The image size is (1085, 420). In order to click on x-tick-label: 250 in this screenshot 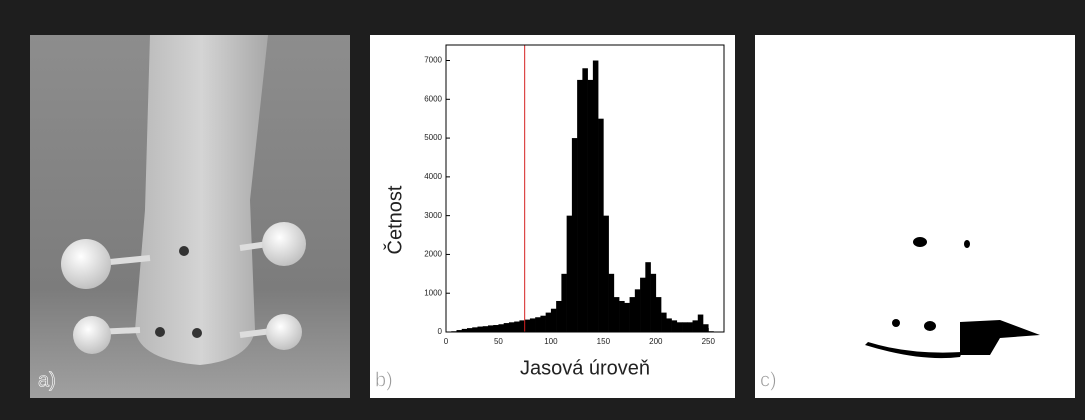, I will do `click(709, 341)`.